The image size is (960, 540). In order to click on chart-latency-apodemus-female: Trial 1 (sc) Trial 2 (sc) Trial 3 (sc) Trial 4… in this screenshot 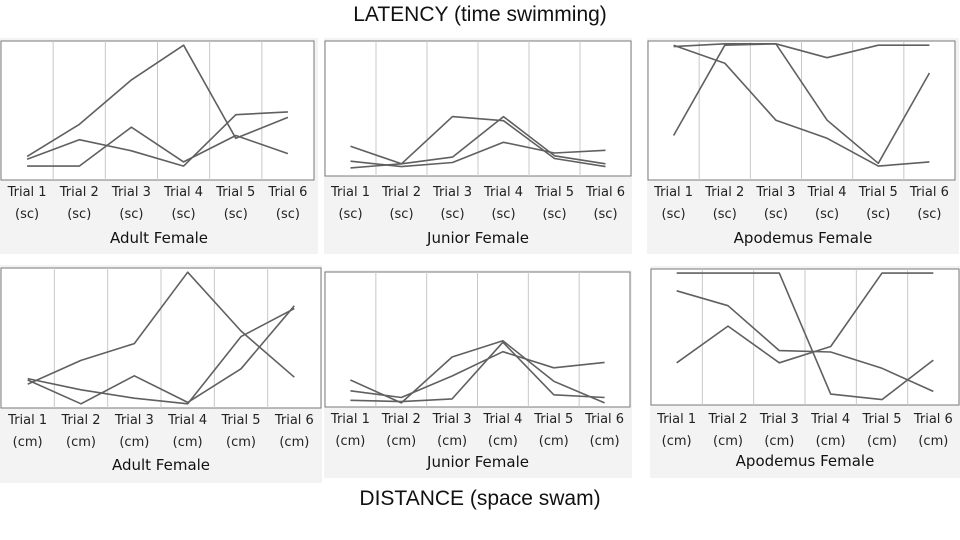, I will do `click(803, 146)`.